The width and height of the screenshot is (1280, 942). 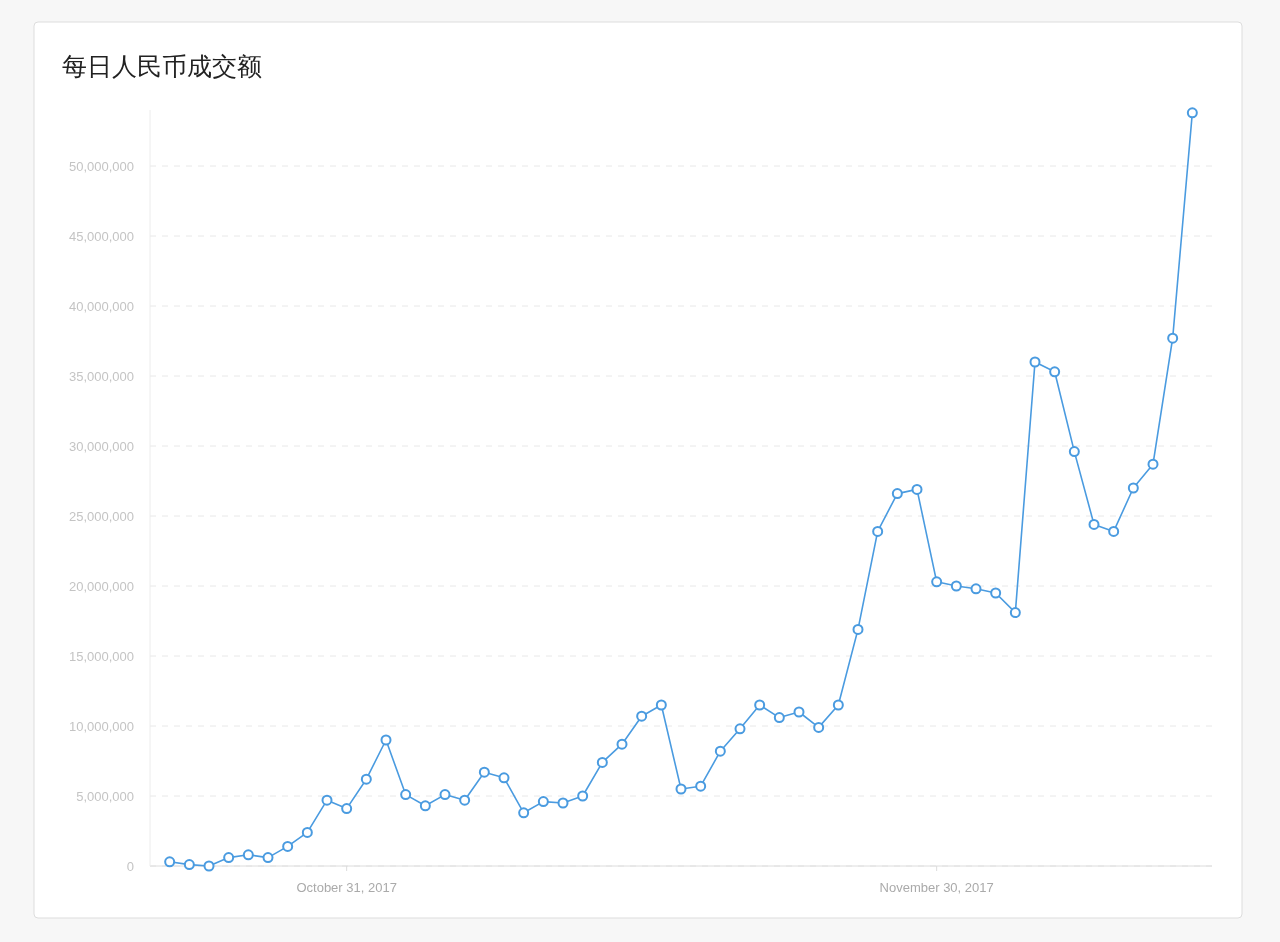 What do you see at coordinates (101, 586) in the screenshot?
I see `y-tick-label: 20,000,000` at bounding box center [101, 586].